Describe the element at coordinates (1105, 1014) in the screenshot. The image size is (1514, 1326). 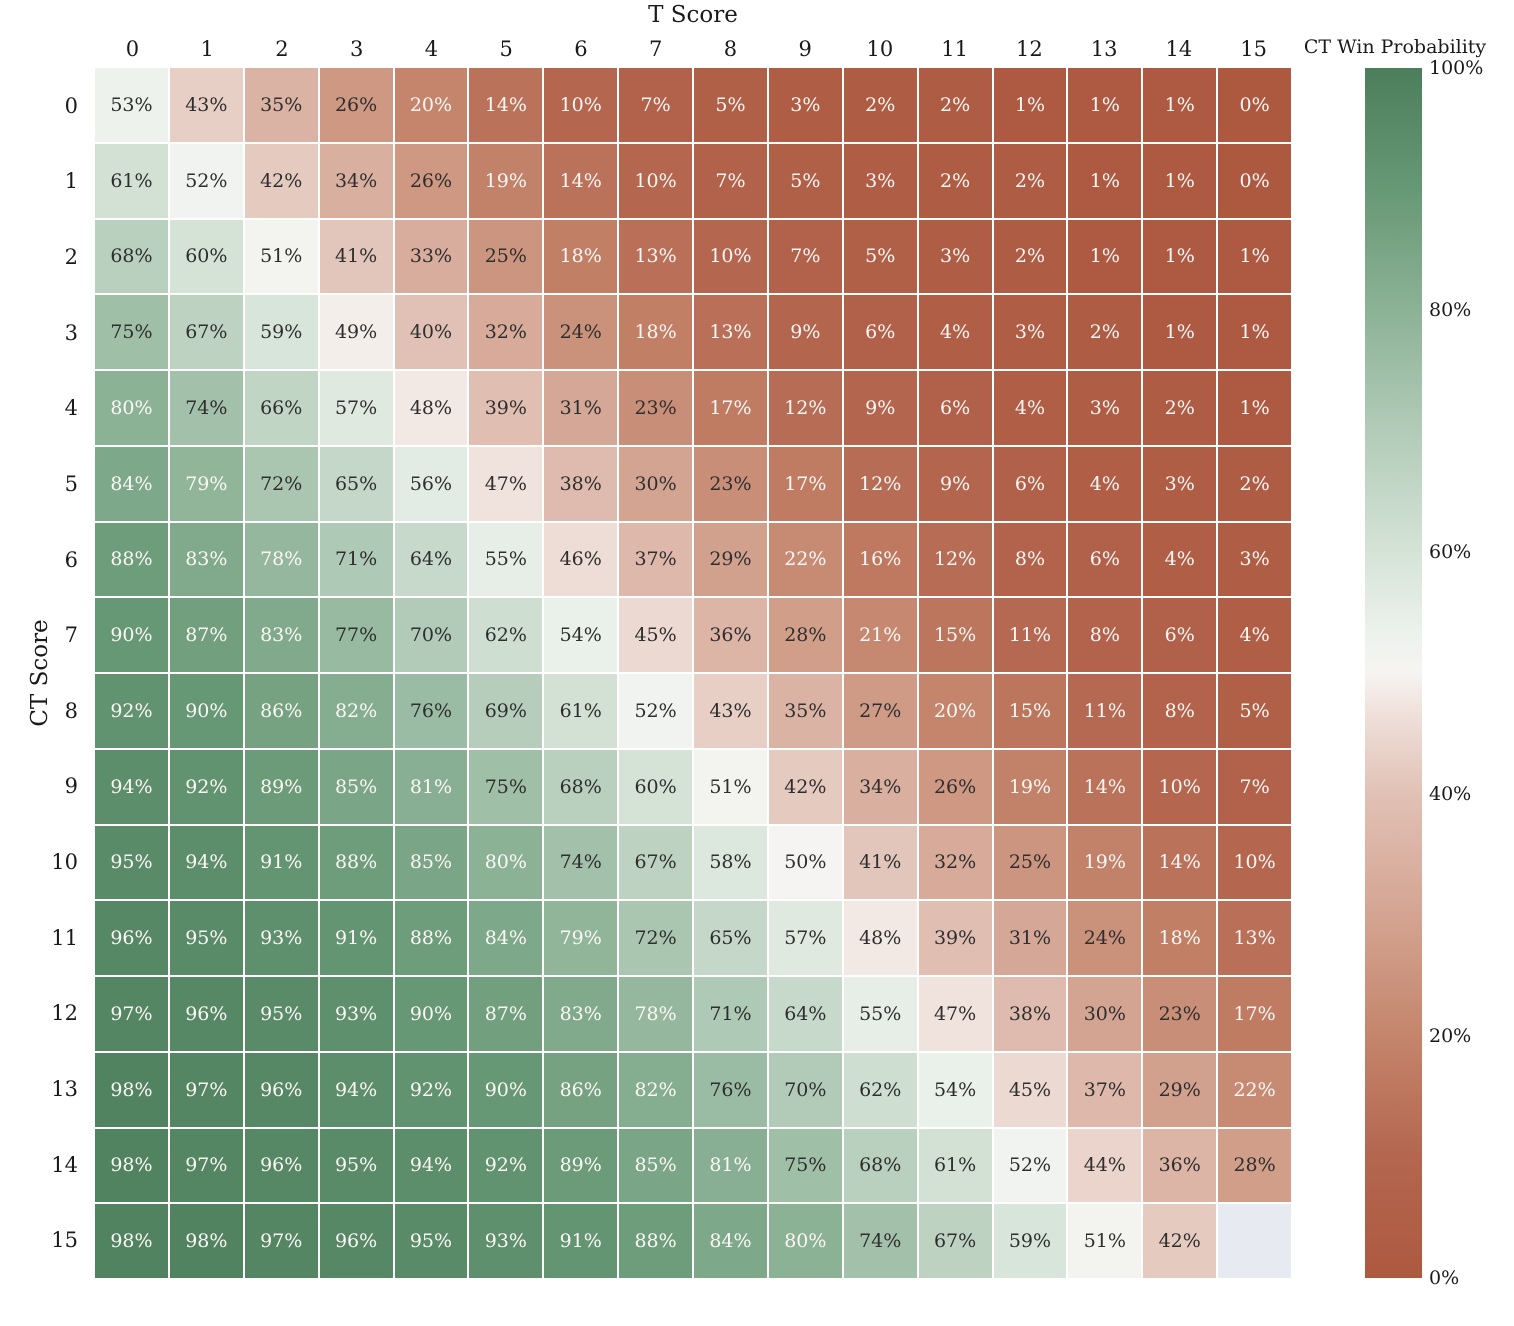
I see `heatmap-cell: 30%` at that location.